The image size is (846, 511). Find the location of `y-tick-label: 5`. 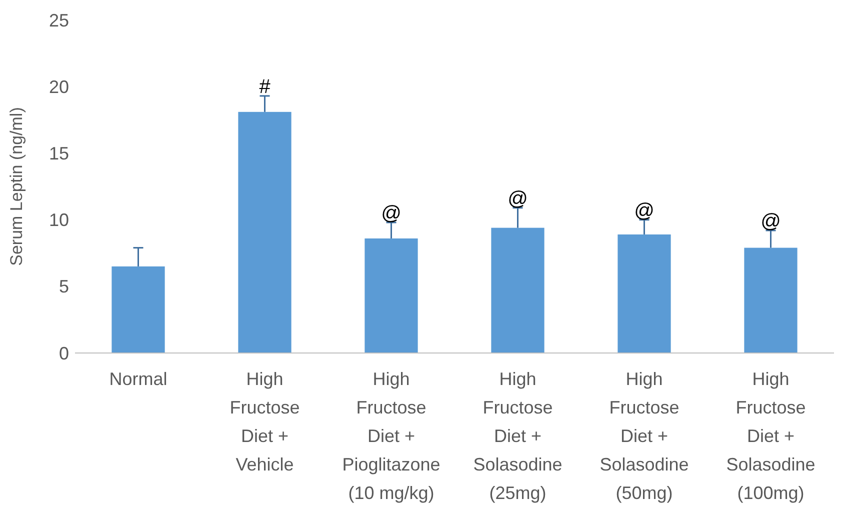

y-tick-label: 5 is located at coordinates (63, 286).